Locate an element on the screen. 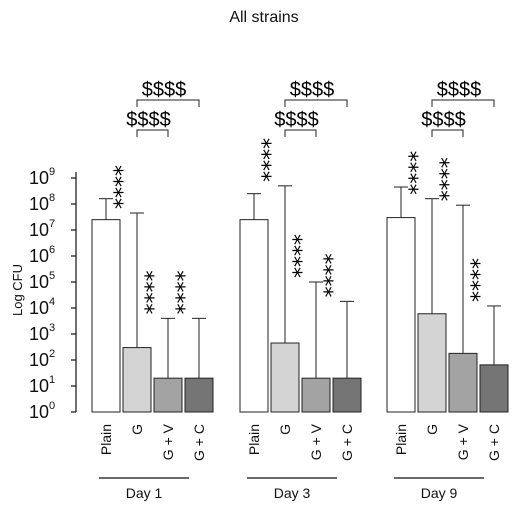 Image resolution: width=529 pixels, height=506 pixels. chart-title: All strains is located at coordinates (263, 17).